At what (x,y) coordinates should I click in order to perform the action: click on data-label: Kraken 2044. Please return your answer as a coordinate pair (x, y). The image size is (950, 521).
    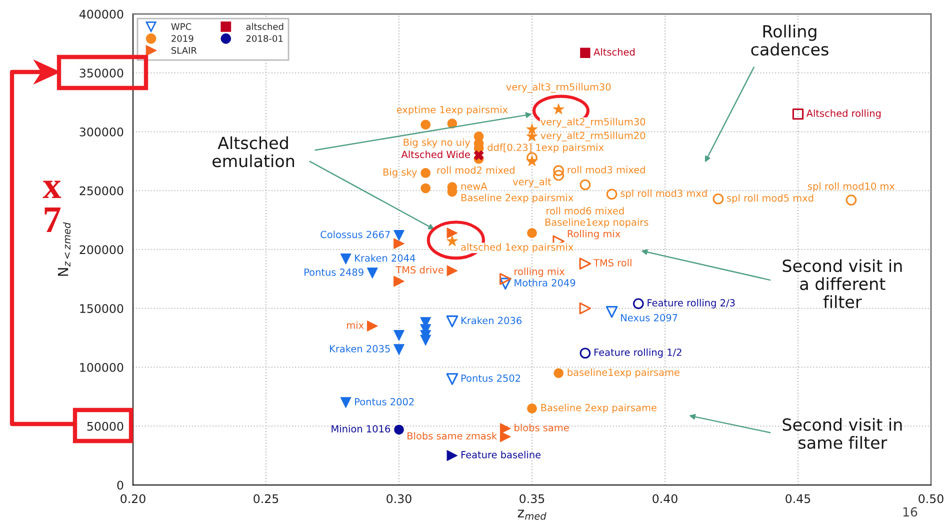
    Looking at the image, I should click on (385, 258).